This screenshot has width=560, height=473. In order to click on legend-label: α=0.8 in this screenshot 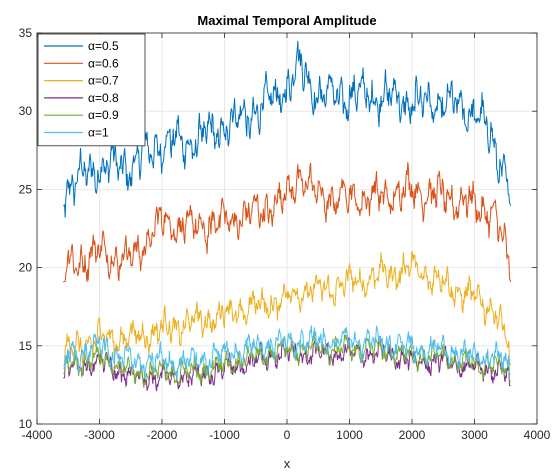, I will do `click(103, 98)`.